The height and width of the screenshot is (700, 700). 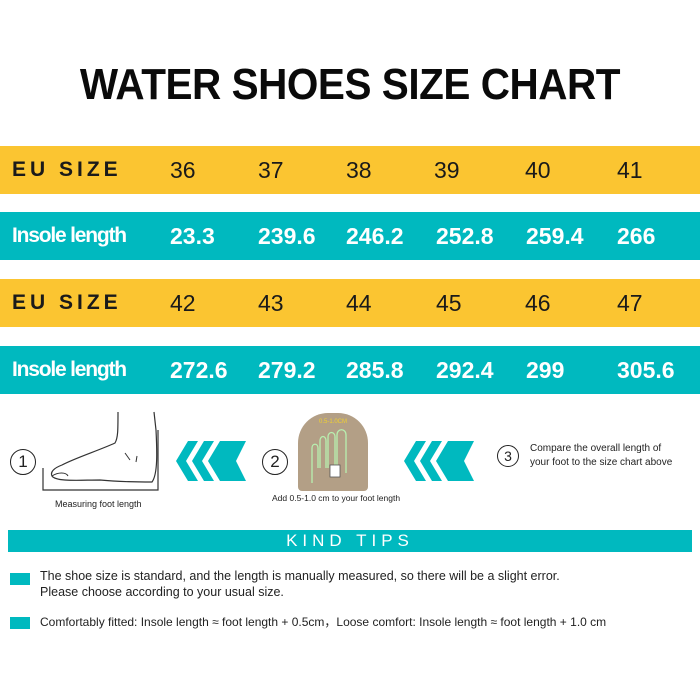 I want to click on length-cell: 252.8, so click(x=465, y=236).